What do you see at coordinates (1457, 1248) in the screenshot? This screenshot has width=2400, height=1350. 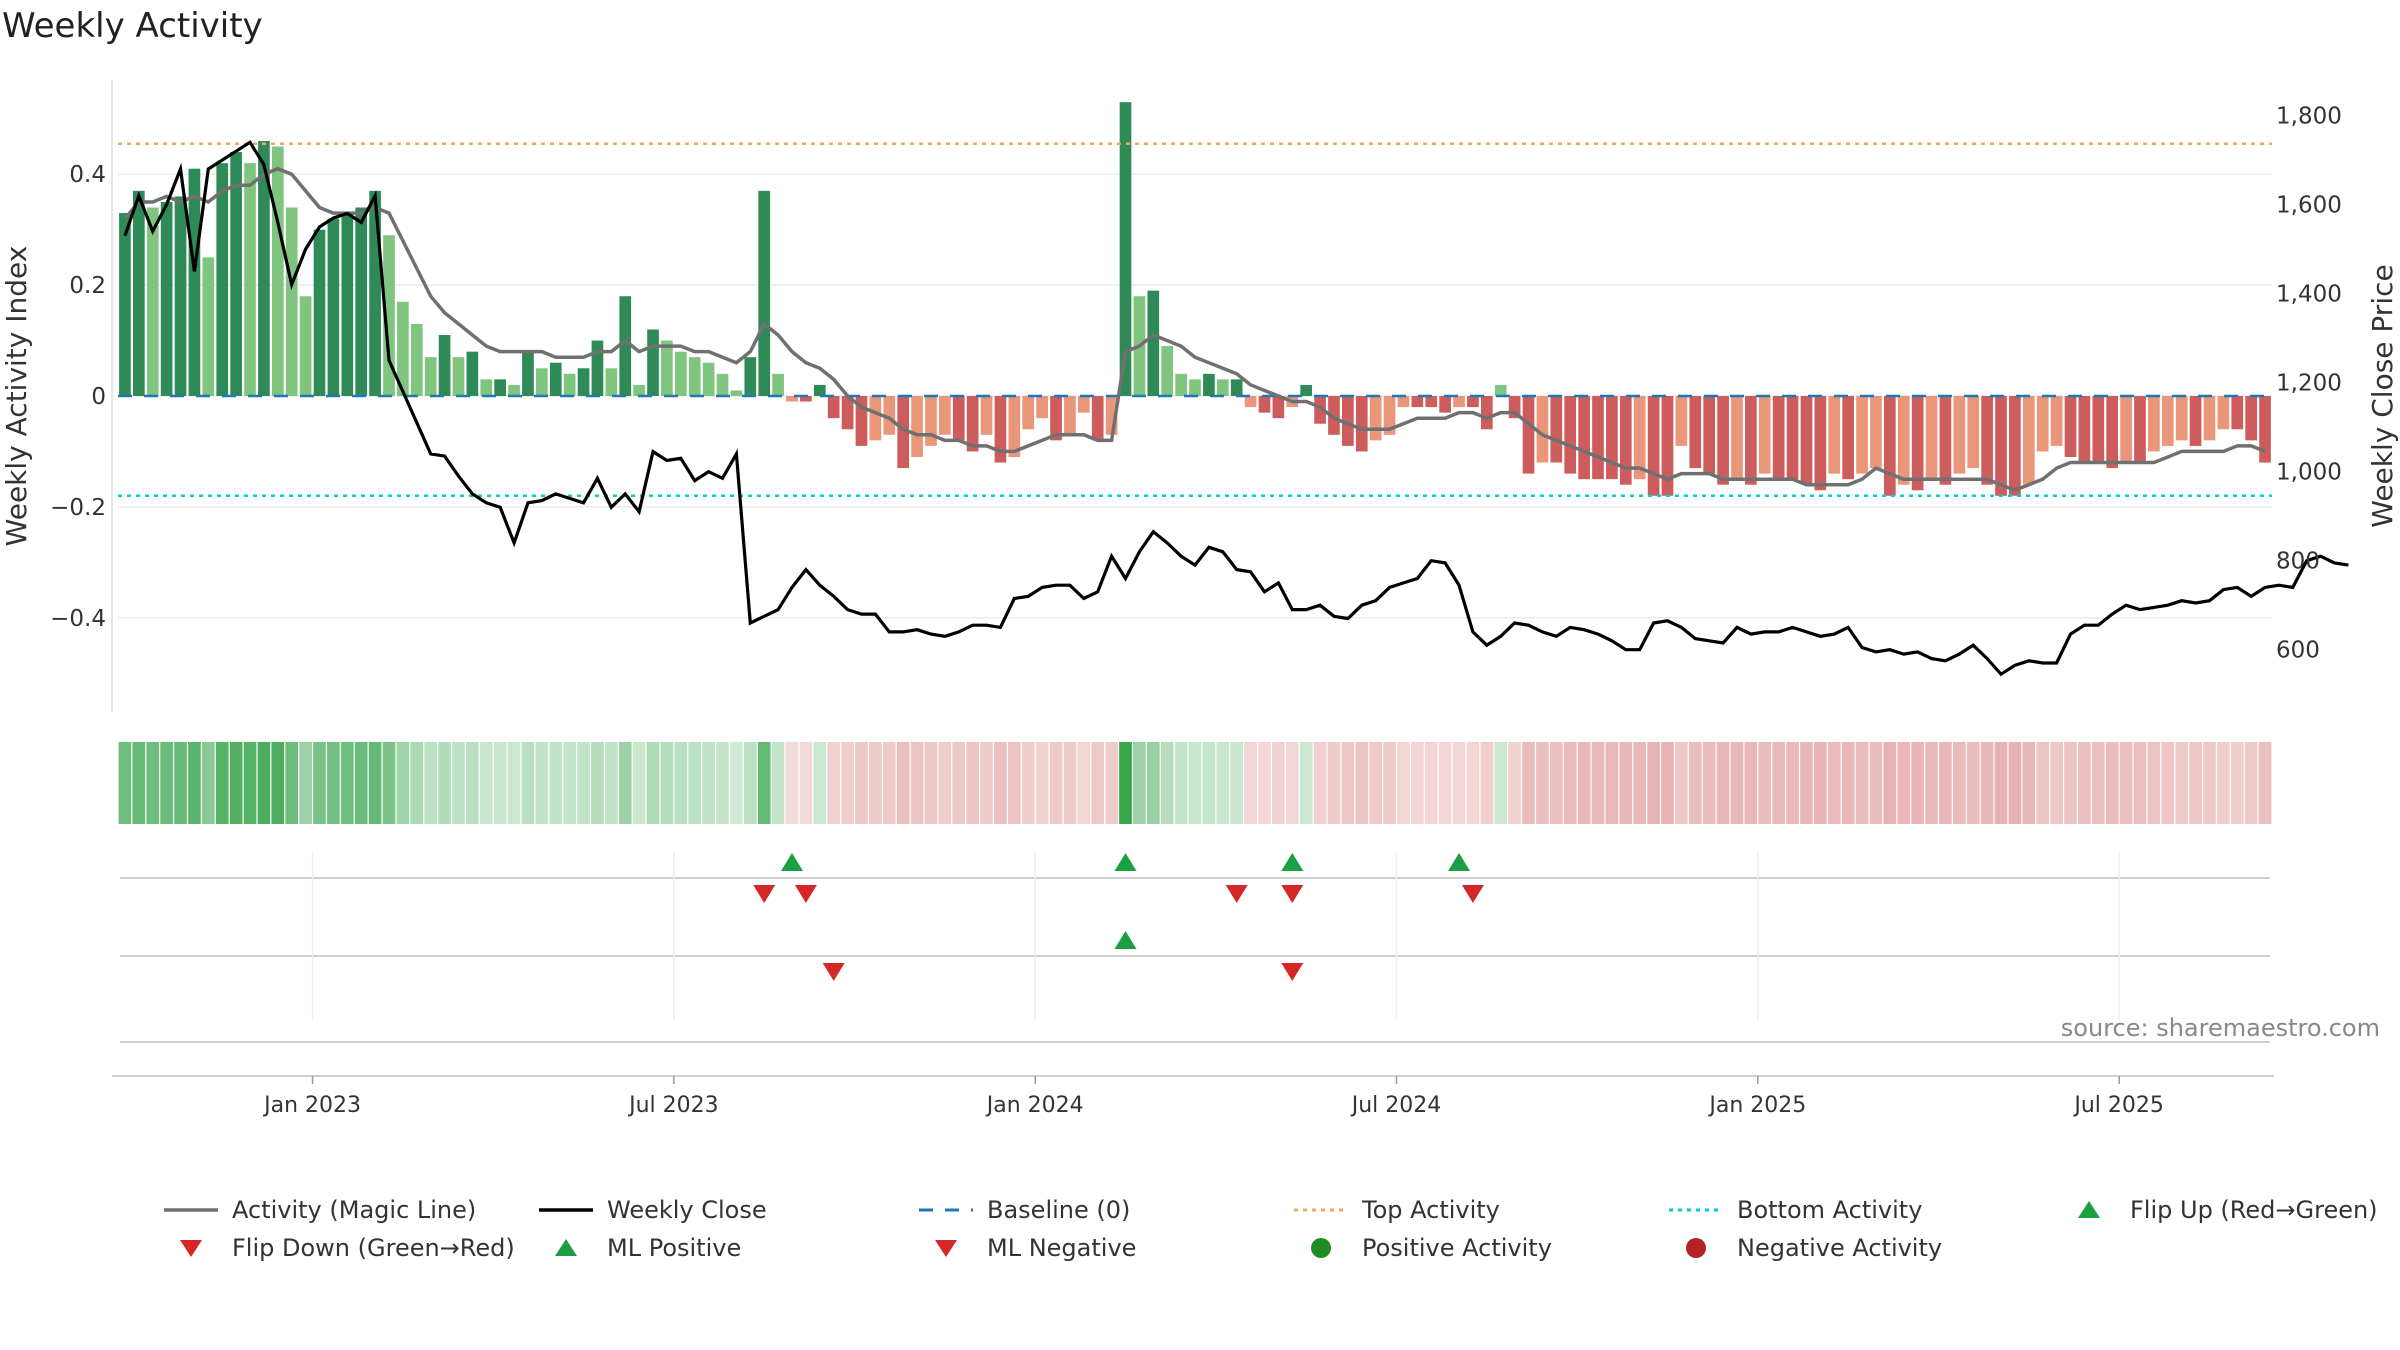 I see `legend-label: Positive Activity` at bounding box center [1457, 1248].